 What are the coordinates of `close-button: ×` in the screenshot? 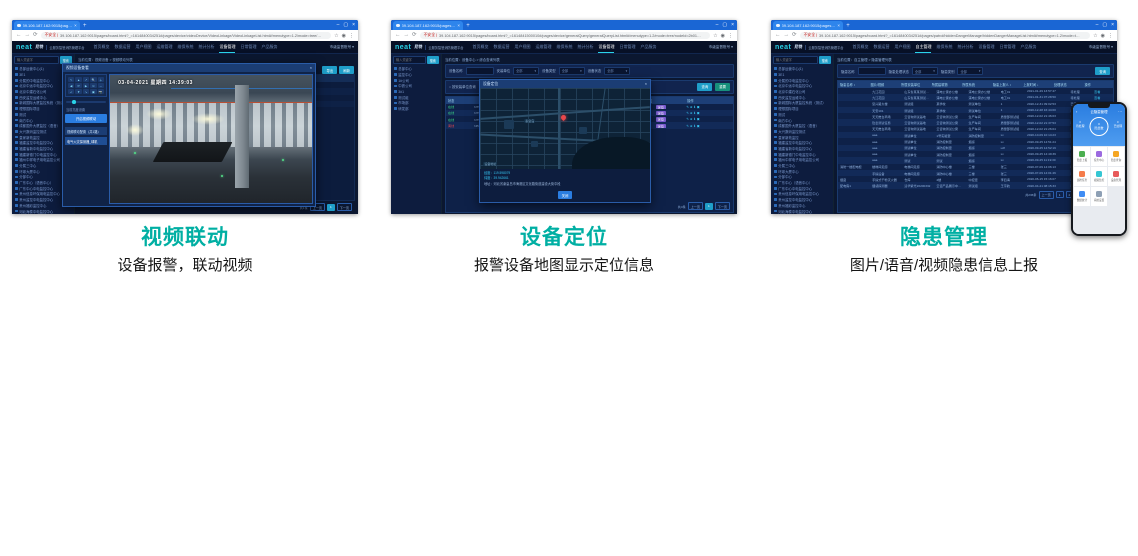 It's located at (732, 25).